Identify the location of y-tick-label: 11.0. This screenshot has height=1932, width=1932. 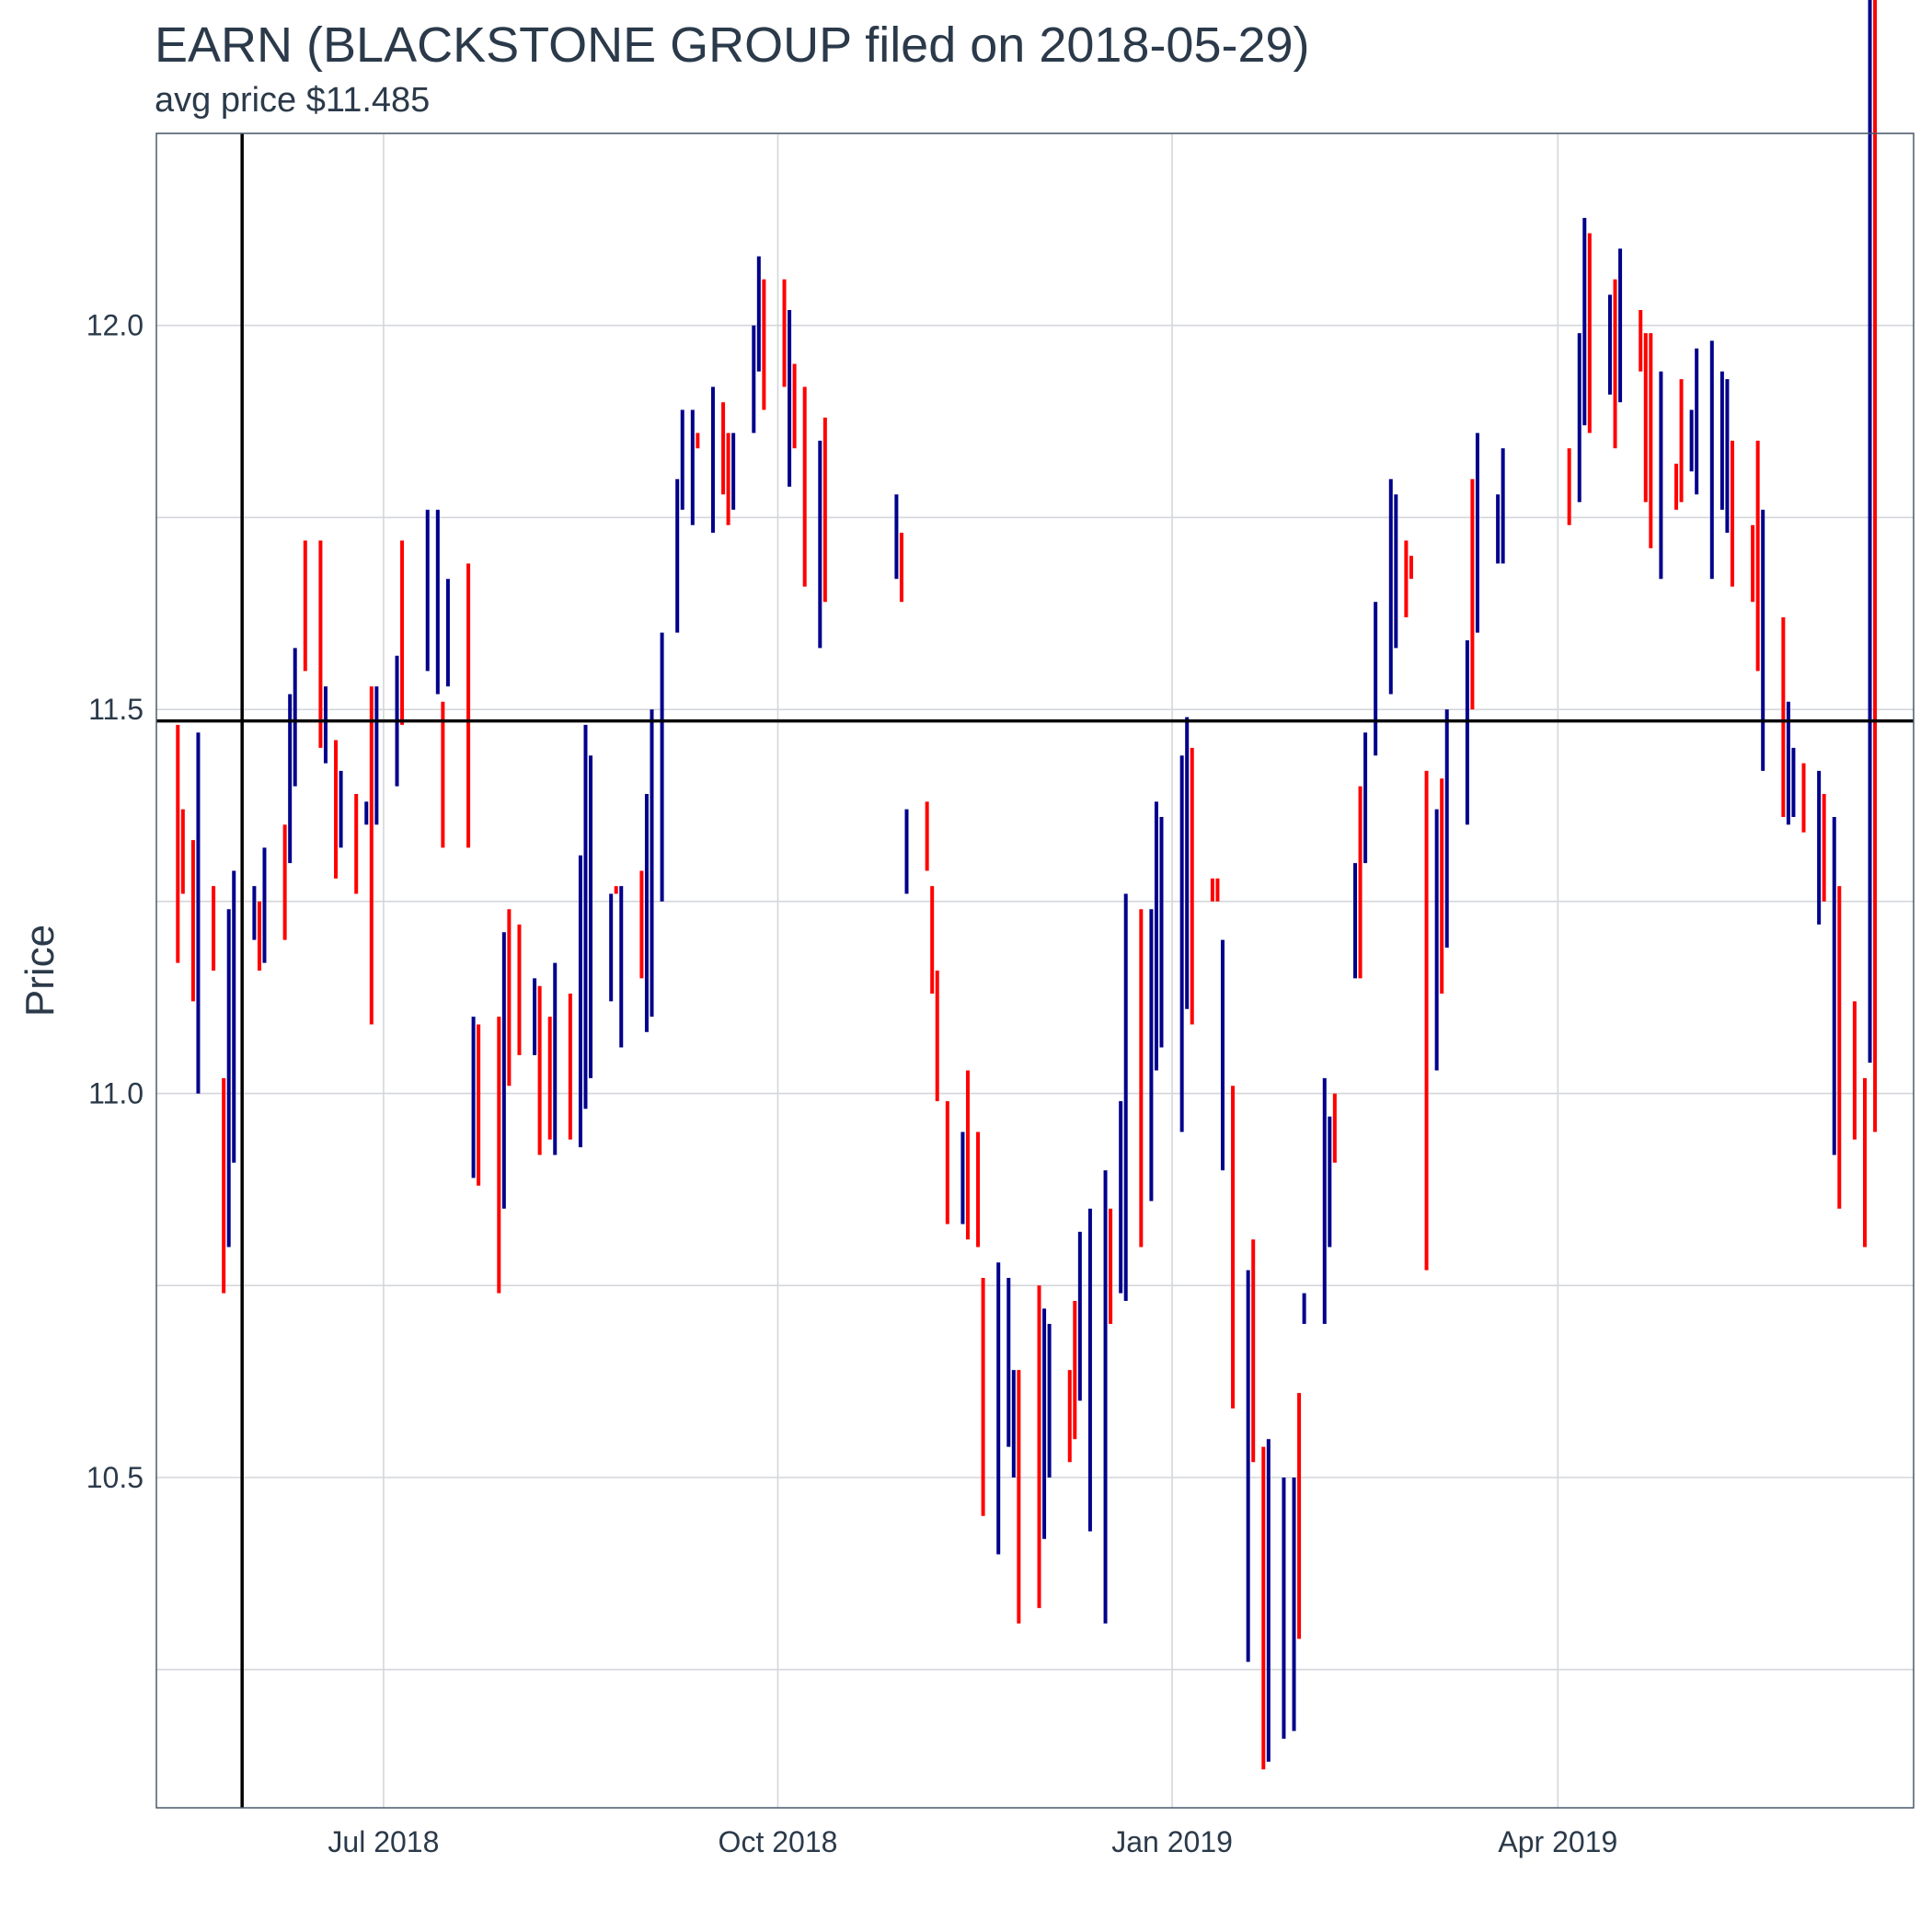
(116, 1093).